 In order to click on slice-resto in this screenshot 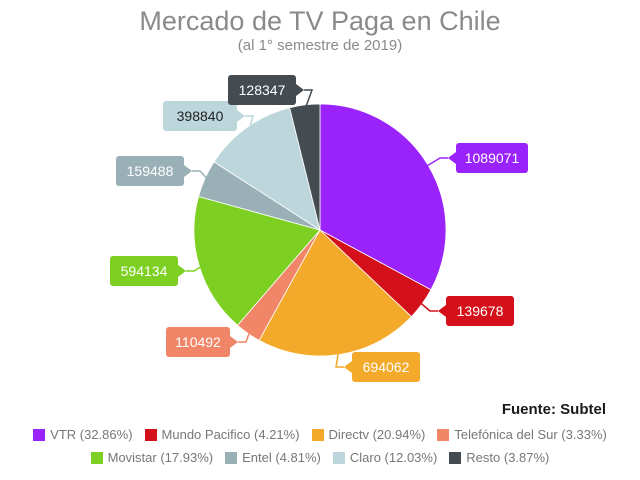, I will do `click(305, 167)`.